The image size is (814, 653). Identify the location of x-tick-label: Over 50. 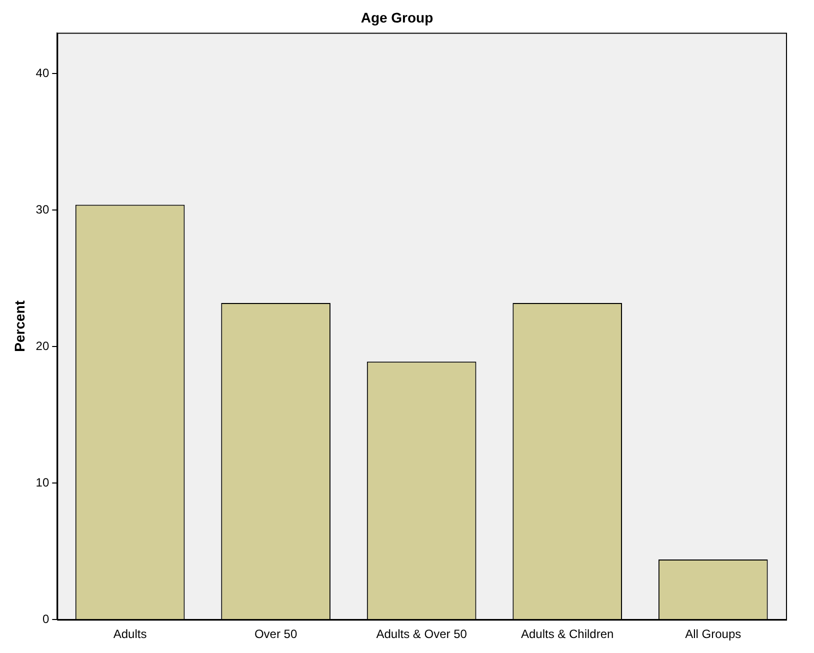
(276, 634).